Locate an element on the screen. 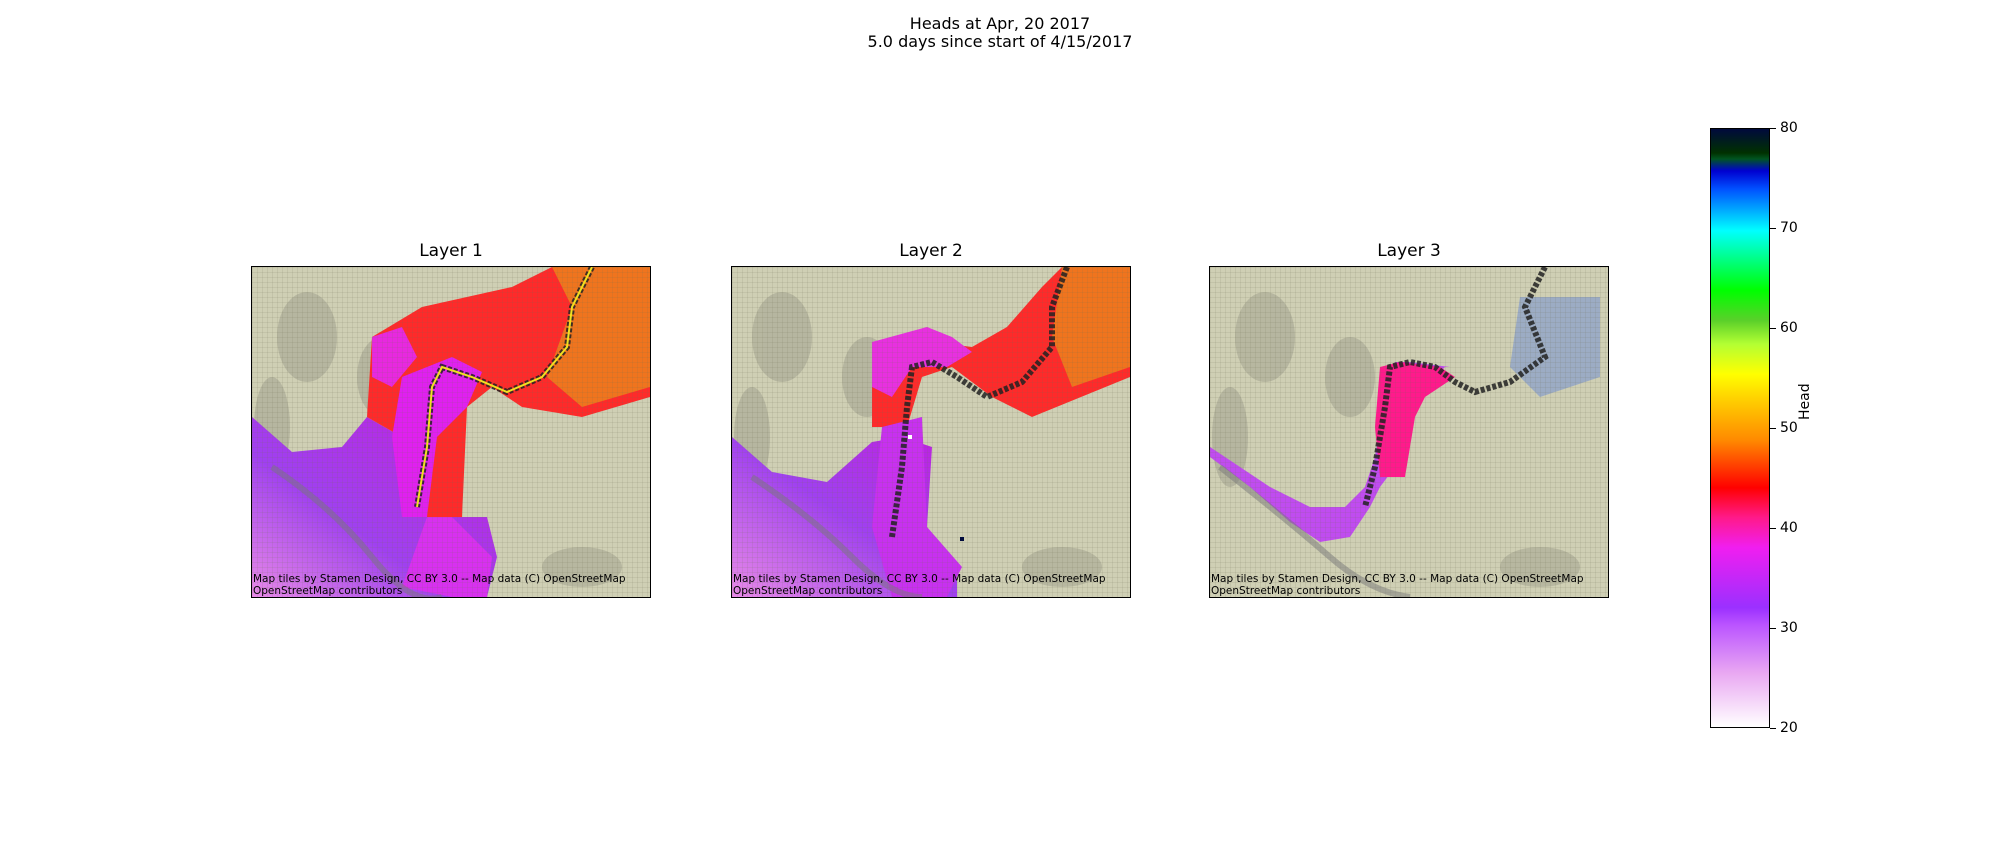  river-line is located at coordinates (504, 387).